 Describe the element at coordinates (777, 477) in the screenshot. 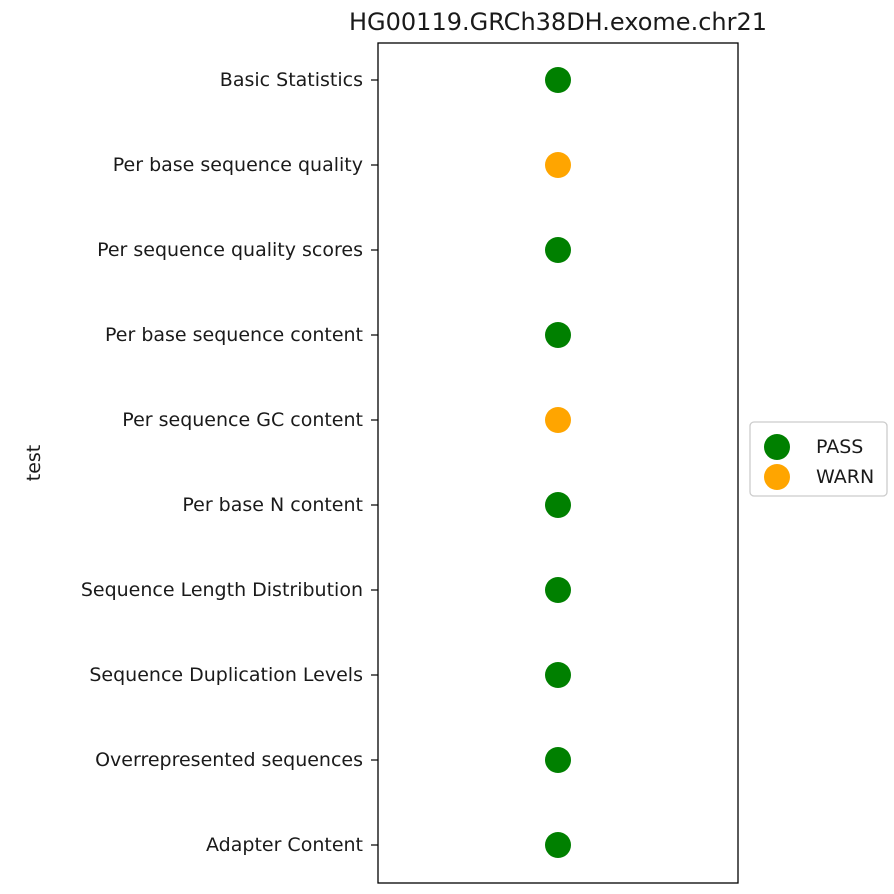

I see `legend-marker-warn` at that location.